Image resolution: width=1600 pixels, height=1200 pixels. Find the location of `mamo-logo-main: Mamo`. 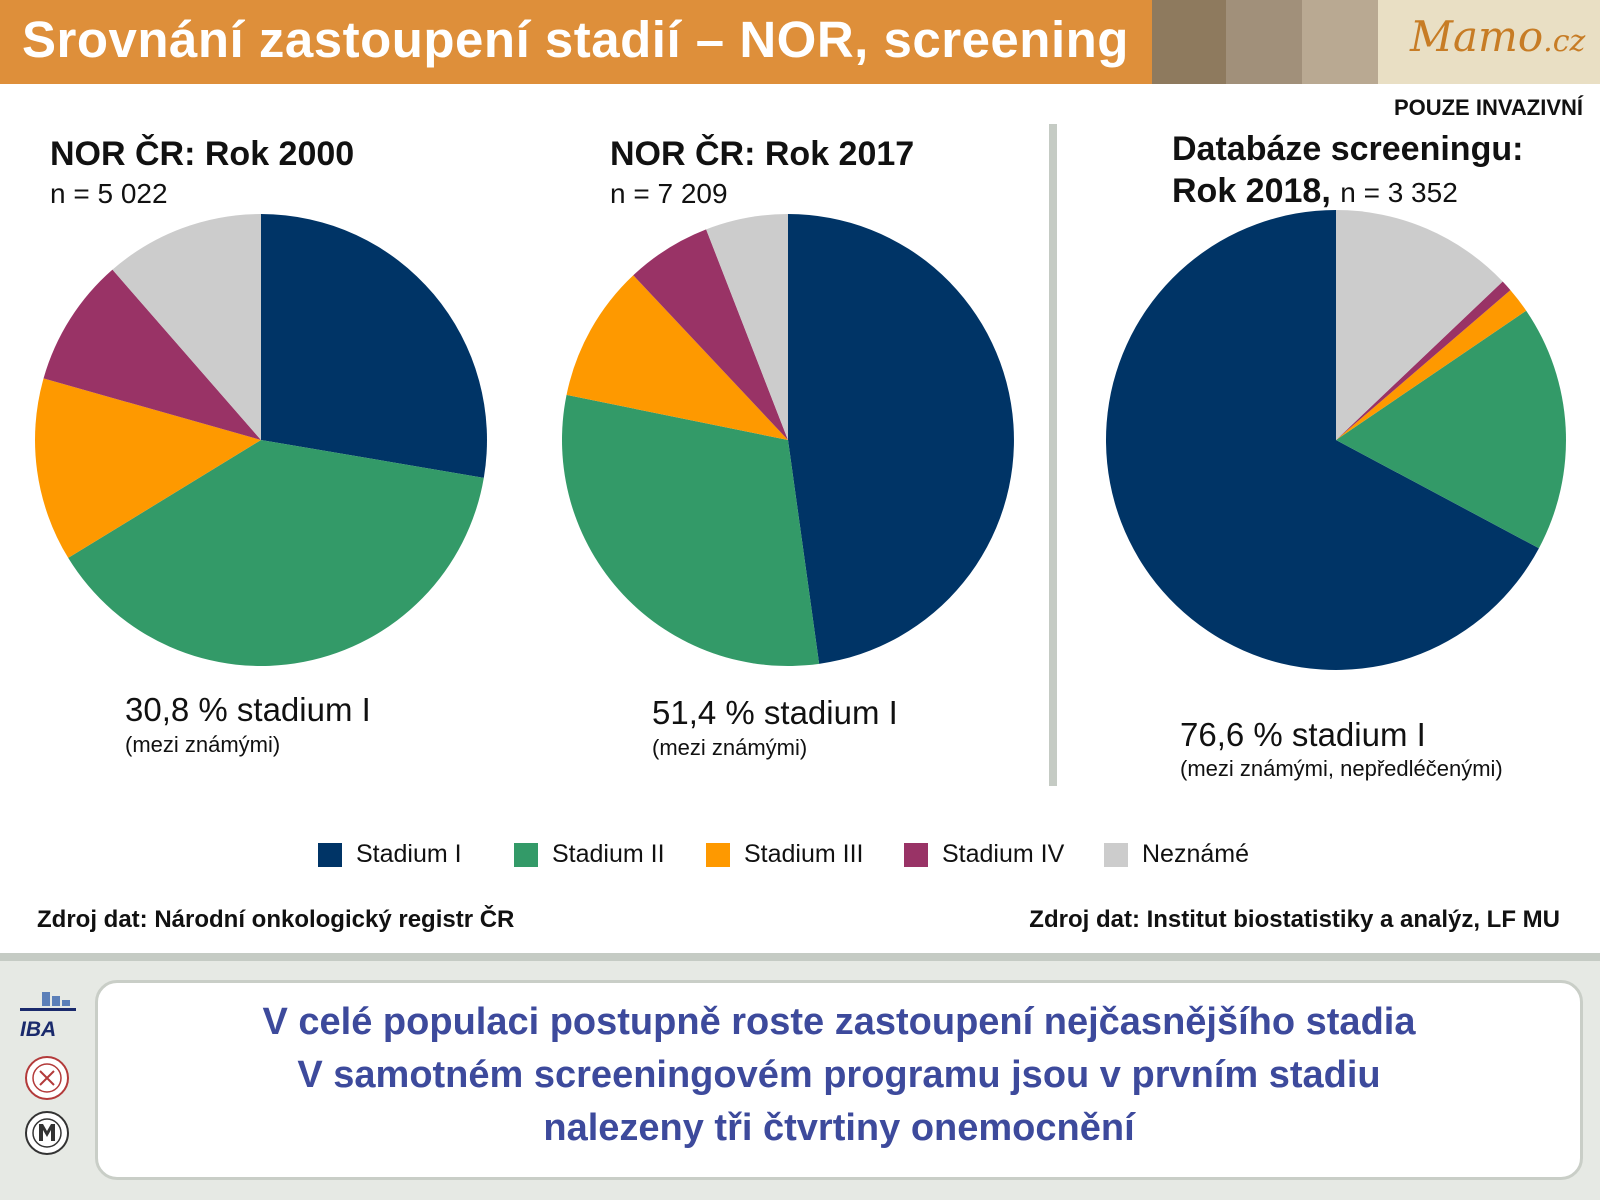

mamo-logo-main: Mamo is located at coordinates (1477, 36).